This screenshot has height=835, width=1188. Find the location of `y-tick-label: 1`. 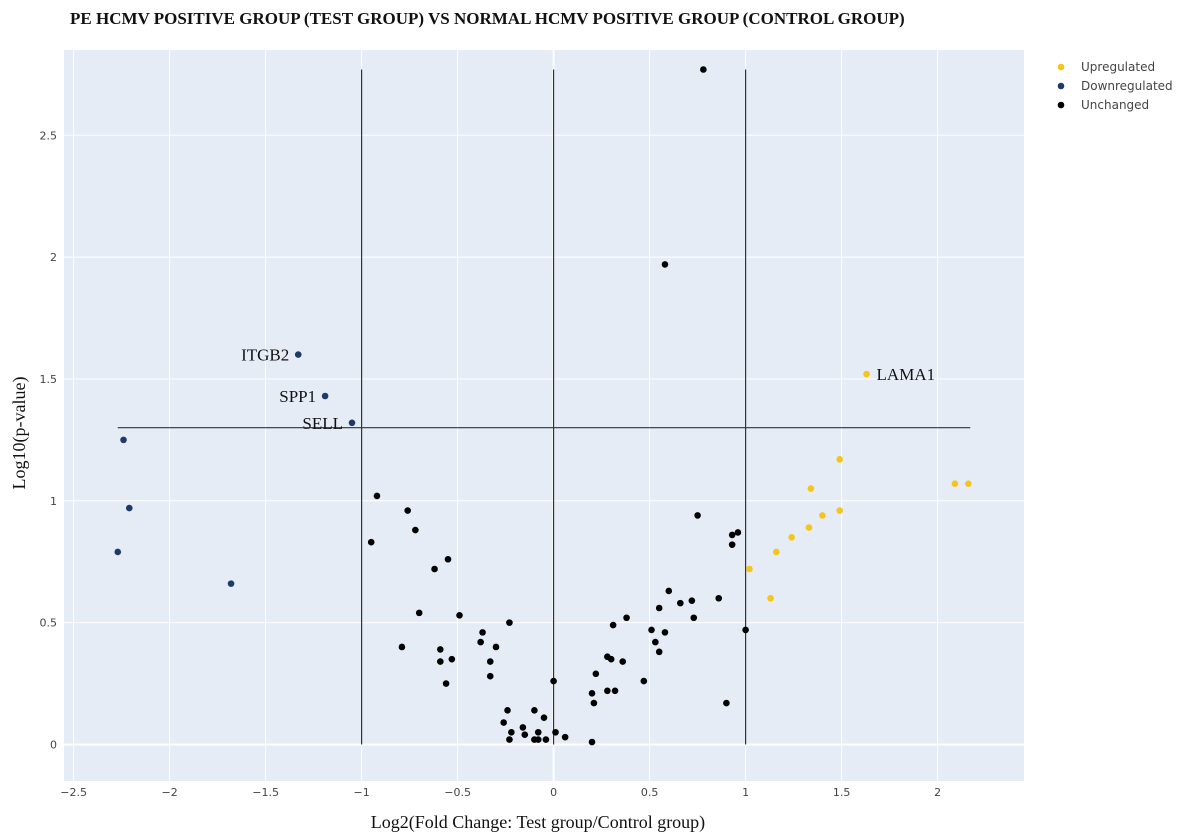

y-tick-label: 1 is located at coordinates (53, 501).